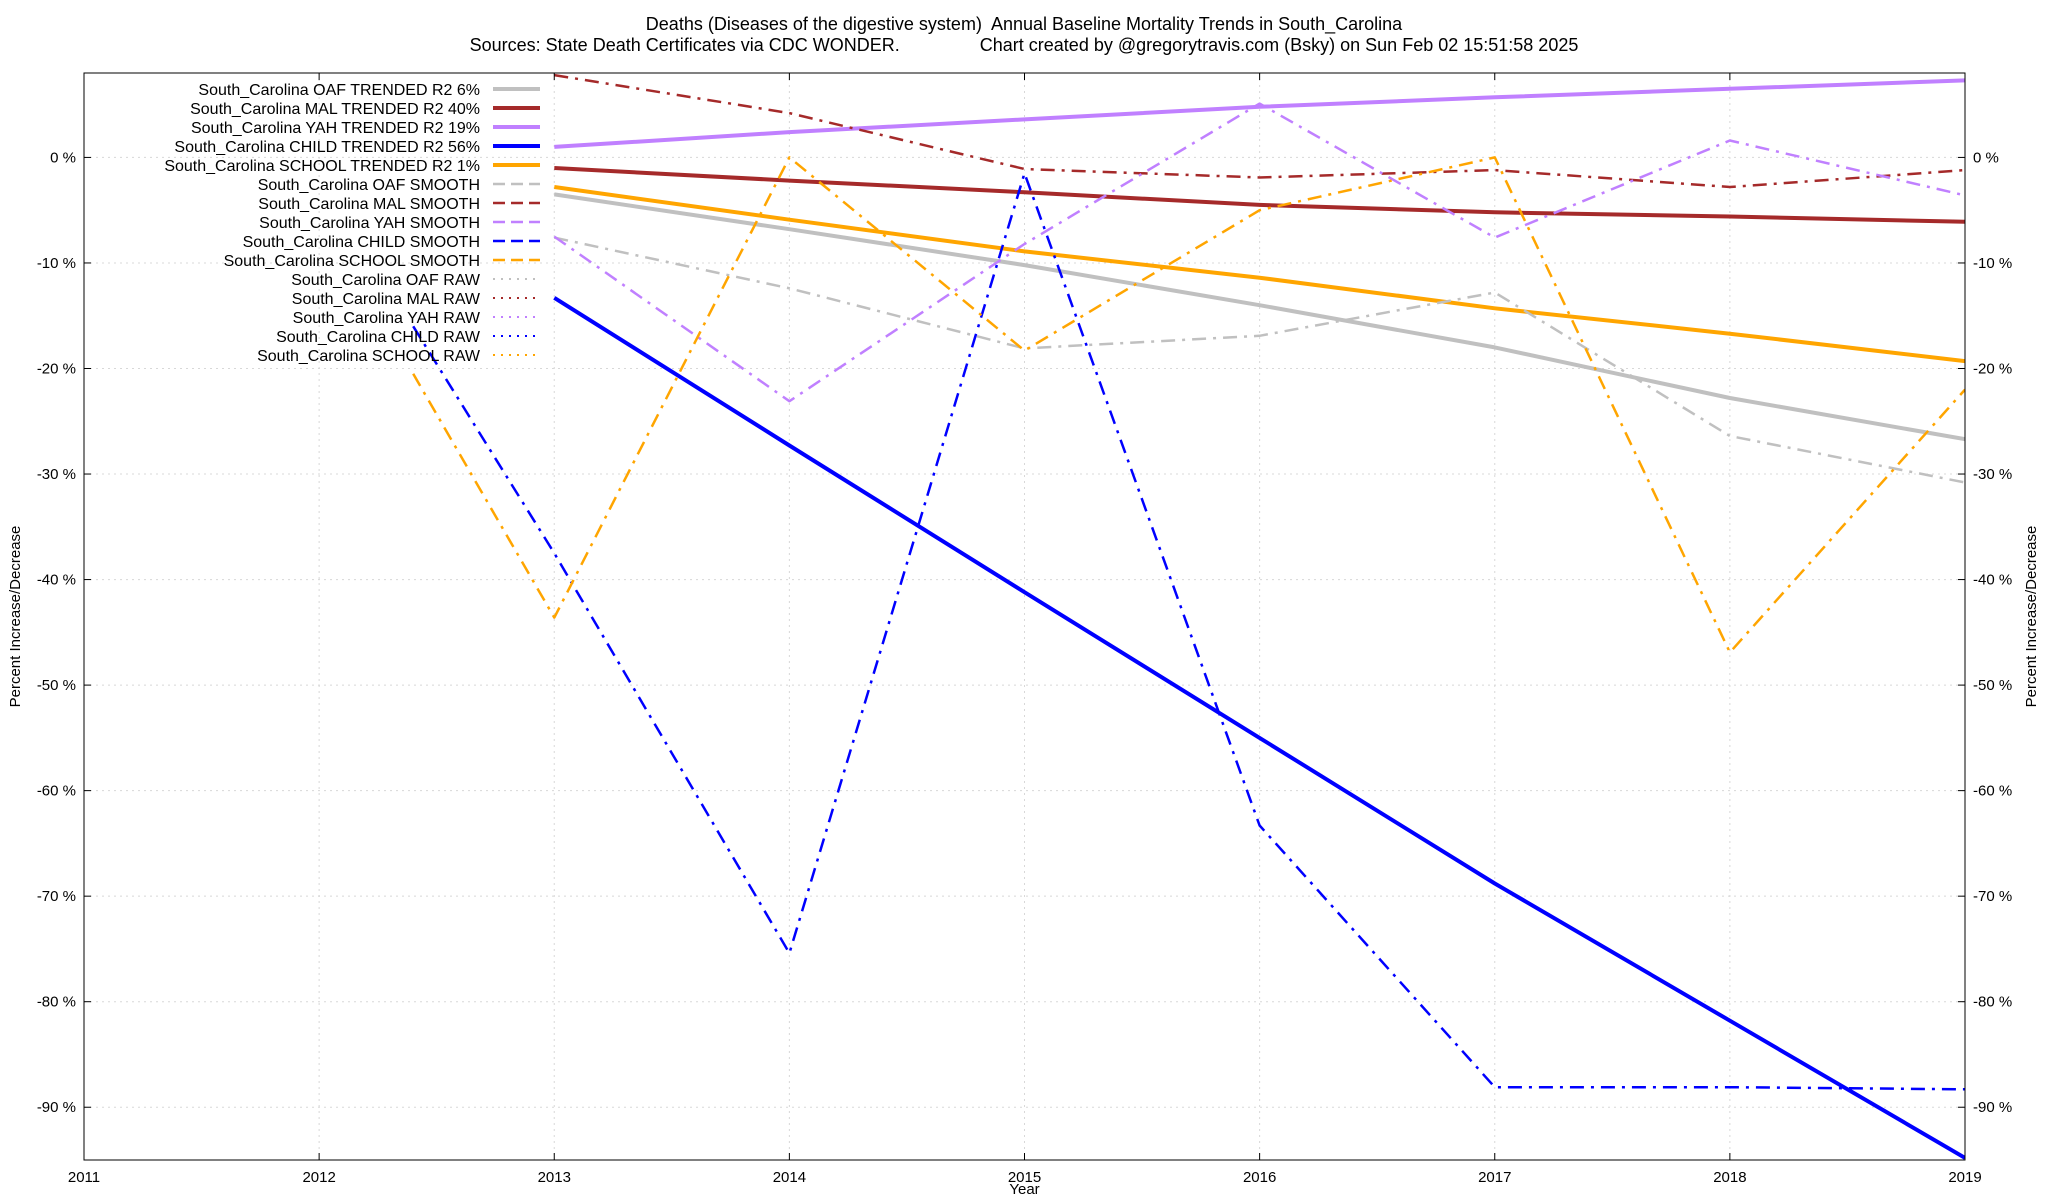  What do you see at coordinates (1992, 685) in the screenshot?
I see `y2-tick-label: -50 %` at bounding box center [1992, 685].